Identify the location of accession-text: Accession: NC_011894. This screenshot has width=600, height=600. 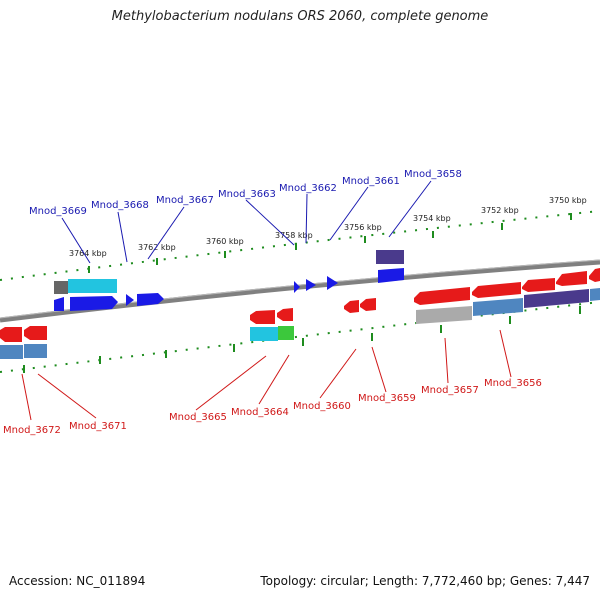
(77, 581).